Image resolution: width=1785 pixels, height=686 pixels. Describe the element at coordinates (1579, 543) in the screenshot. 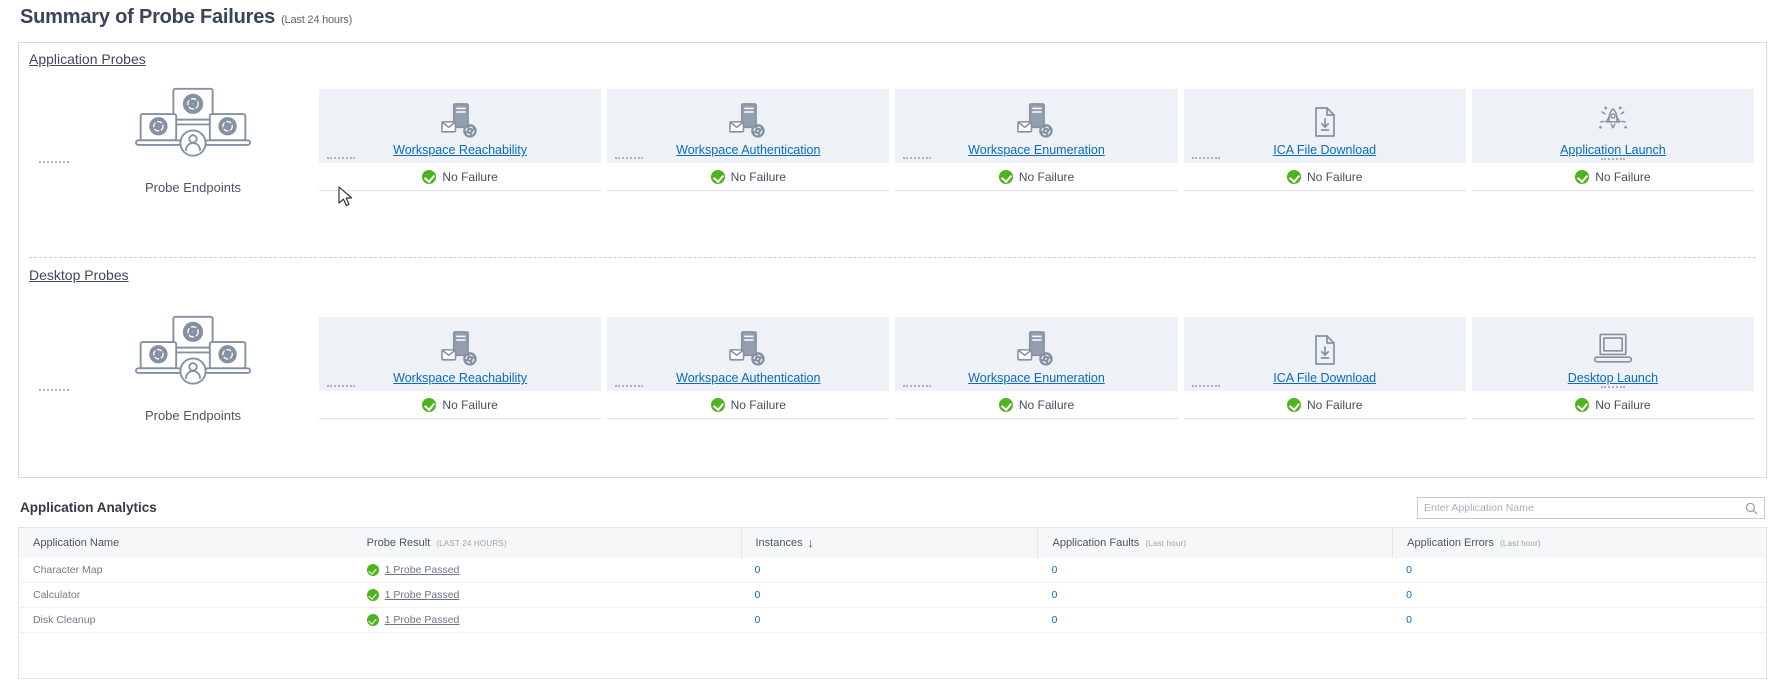

I see `column-header-application-errors: Application Errors (Last hour)` at that location.